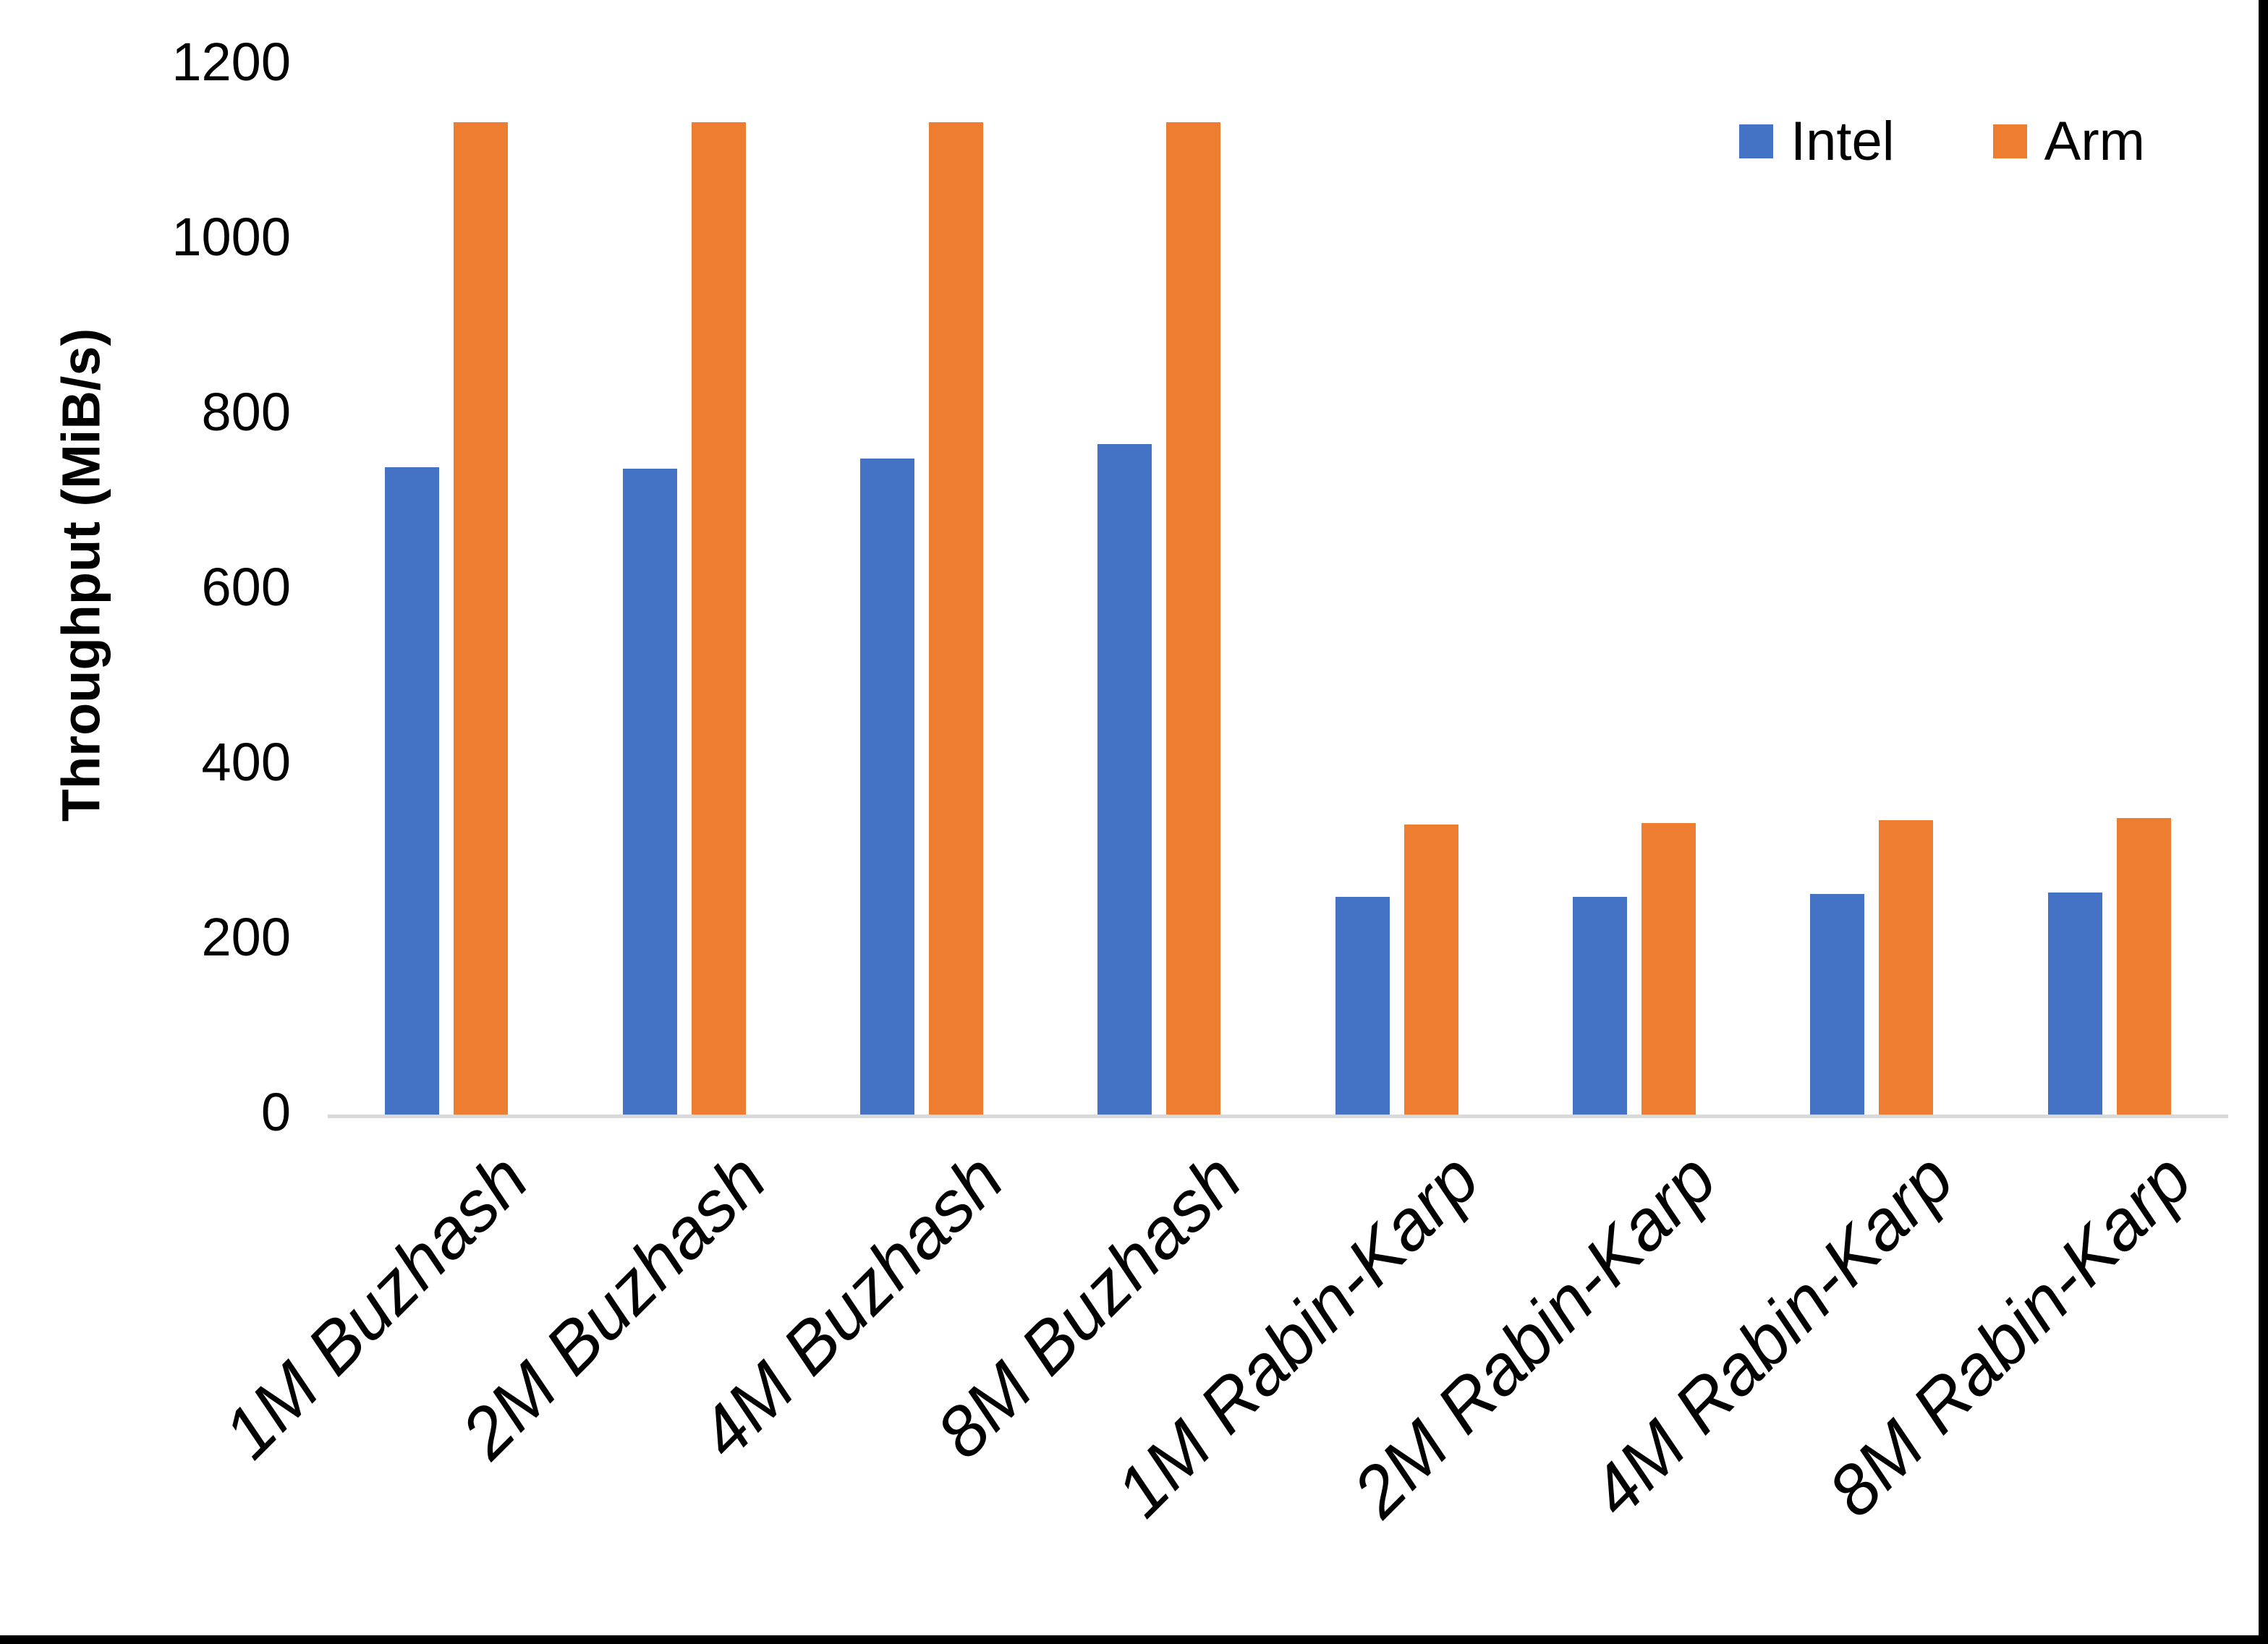 The width and height of the screenshot is (2268, 1644). I want to click on bar-intel-4m-rabin-karp, so click(1837, 1004).